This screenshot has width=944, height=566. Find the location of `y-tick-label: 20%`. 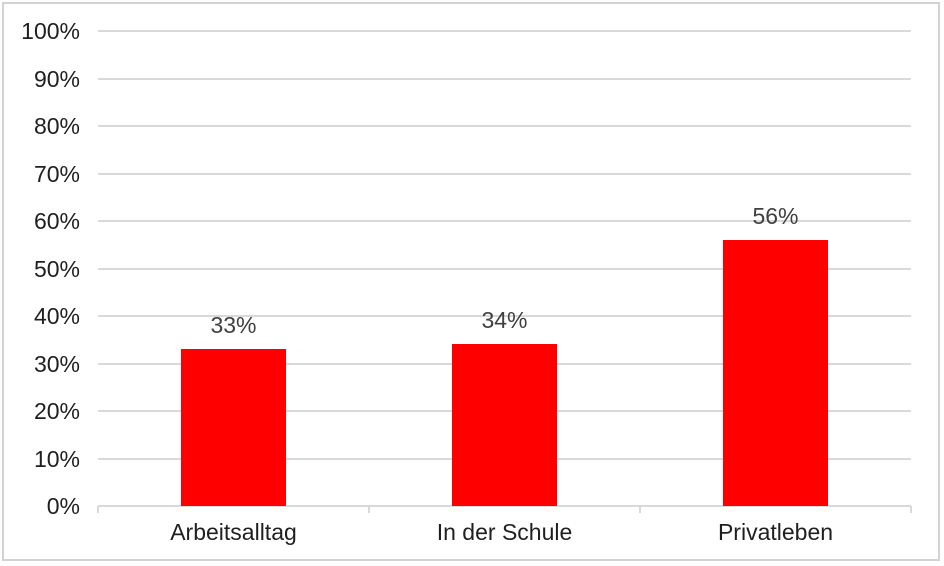

y-tick-label: 20% is located at coordinates (56, 411).